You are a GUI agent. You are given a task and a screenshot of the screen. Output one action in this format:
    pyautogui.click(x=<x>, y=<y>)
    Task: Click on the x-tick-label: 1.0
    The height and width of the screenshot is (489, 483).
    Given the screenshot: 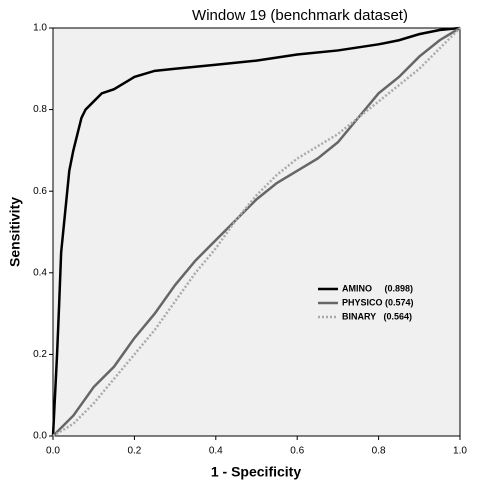 What is the action you would take?
    pyautogui.click(x=460, y=451)
    